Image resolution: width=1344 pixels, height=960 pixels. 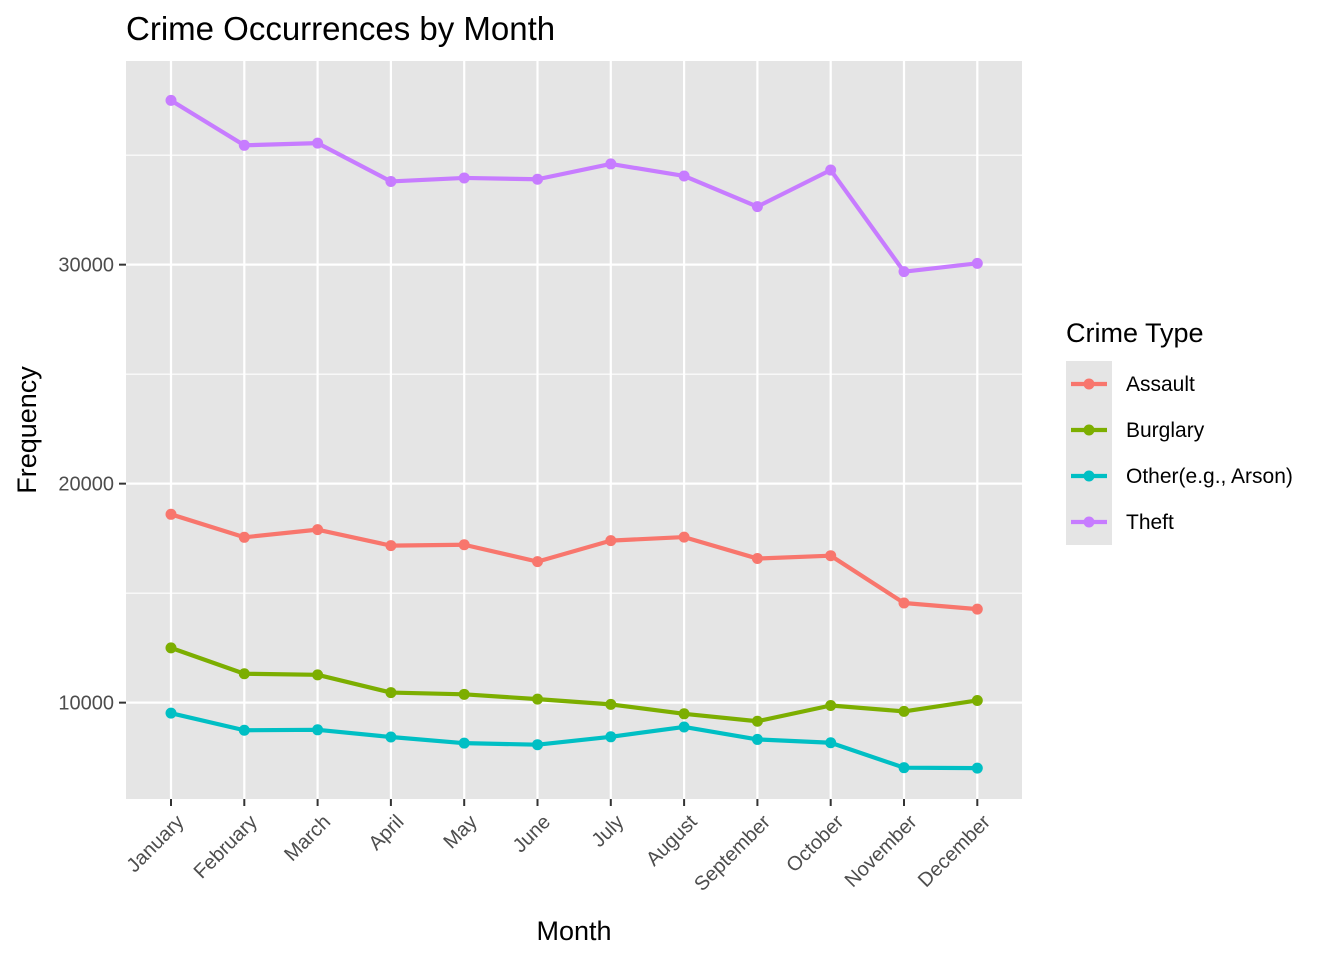 What do you see at coordinates (815, 844) in the screenshot?
I see `x-tick-label: October` at bounding box center [815, 844].